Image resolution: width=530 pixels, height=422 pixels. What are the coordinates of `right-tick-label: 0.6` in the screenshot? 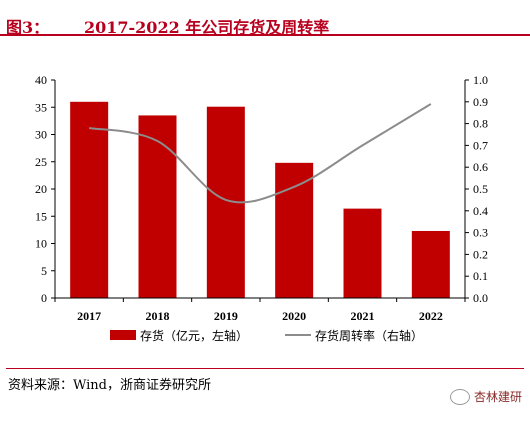 It's located at (480, 167).